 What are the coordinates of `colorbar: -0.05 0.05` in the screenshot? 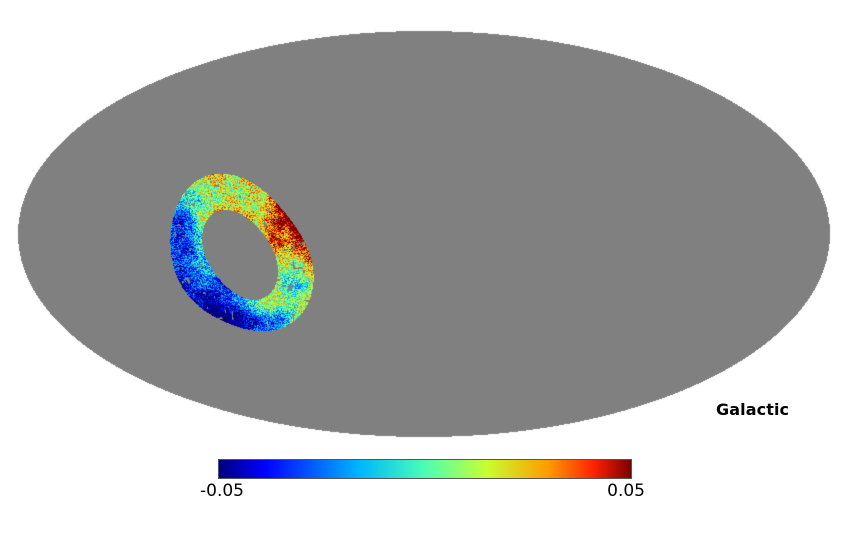 It's located at (422, 480).